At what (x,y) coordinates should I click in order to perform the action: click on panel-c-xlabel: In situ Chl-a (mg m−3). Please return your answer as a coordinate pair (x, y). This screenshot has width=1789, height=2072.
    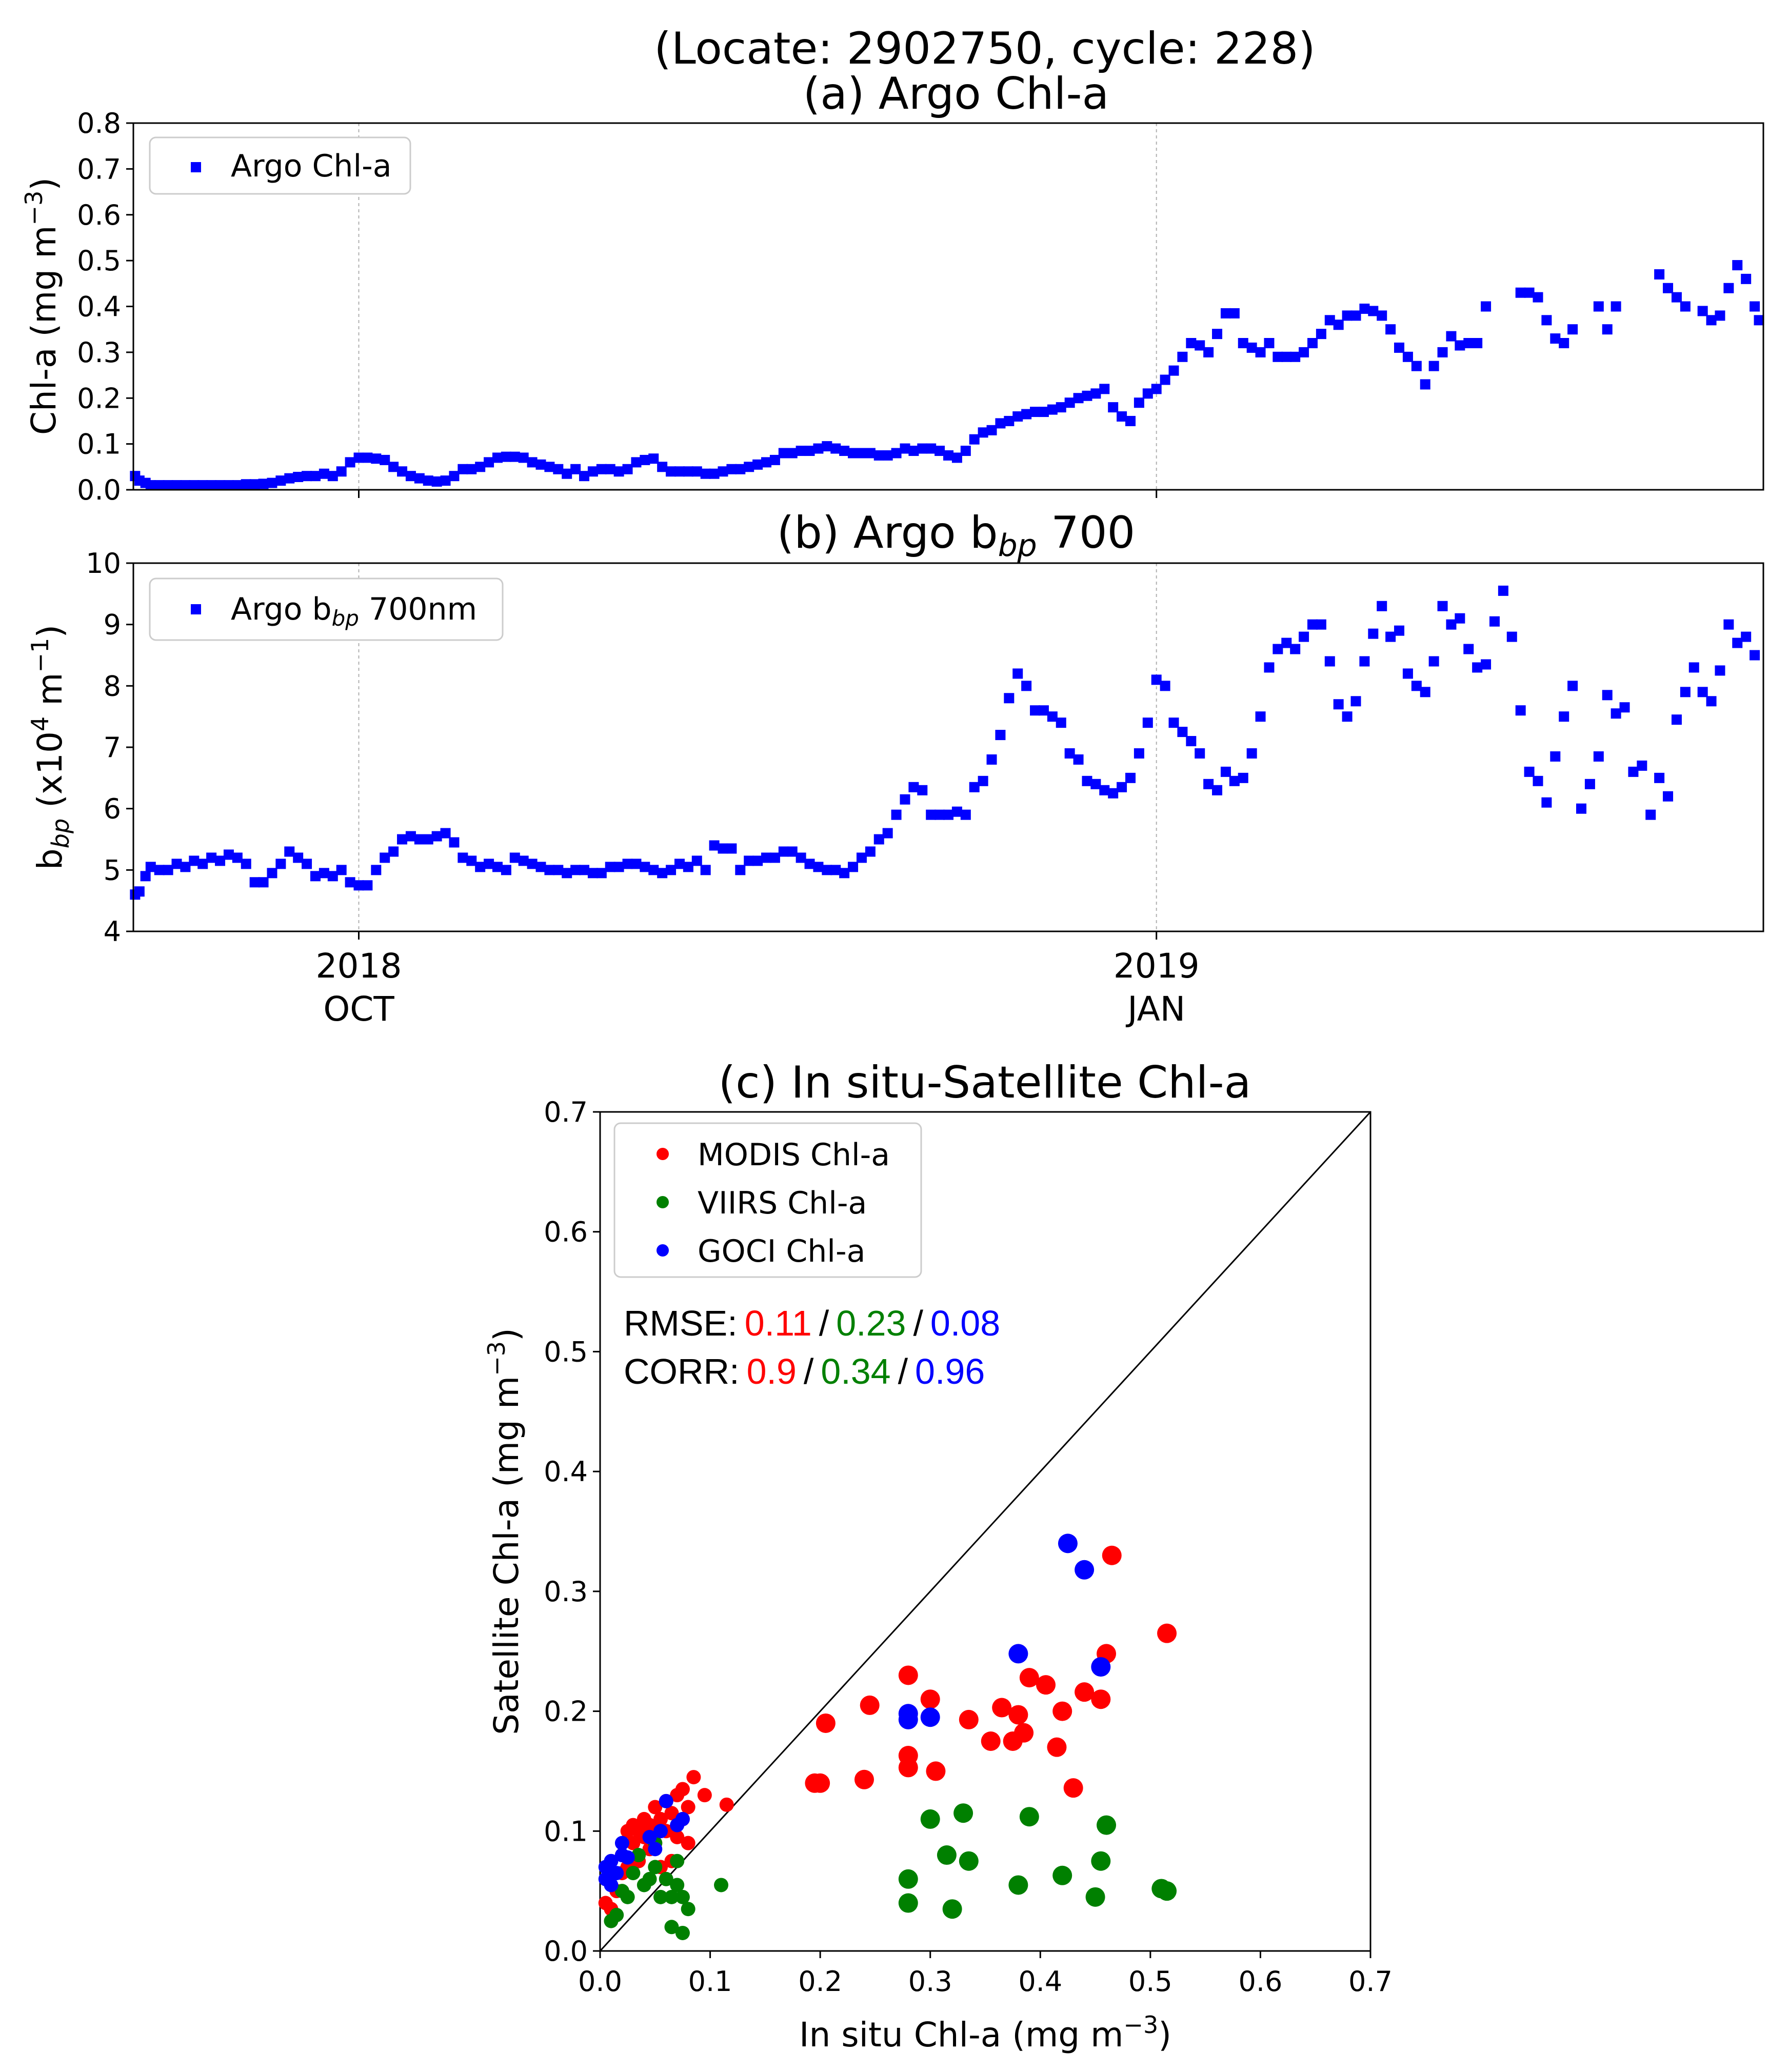
    Looking at the image, I should click on (985, 2033).